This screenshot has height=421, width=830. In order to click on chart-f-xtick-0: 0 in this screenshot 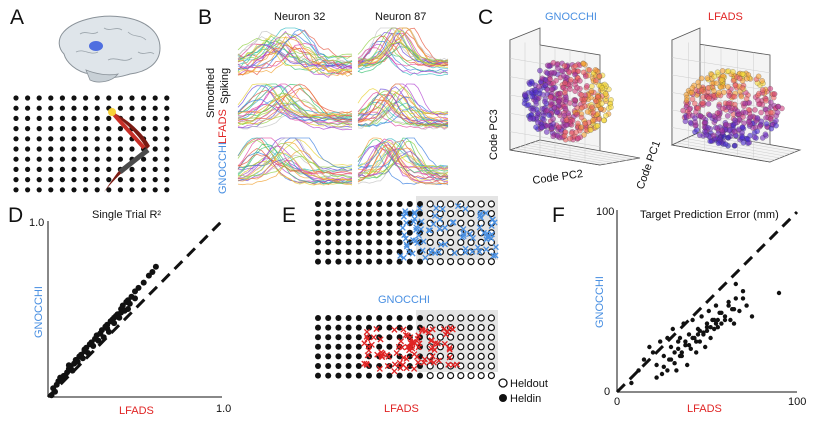, I will do `click(617, 402)`.